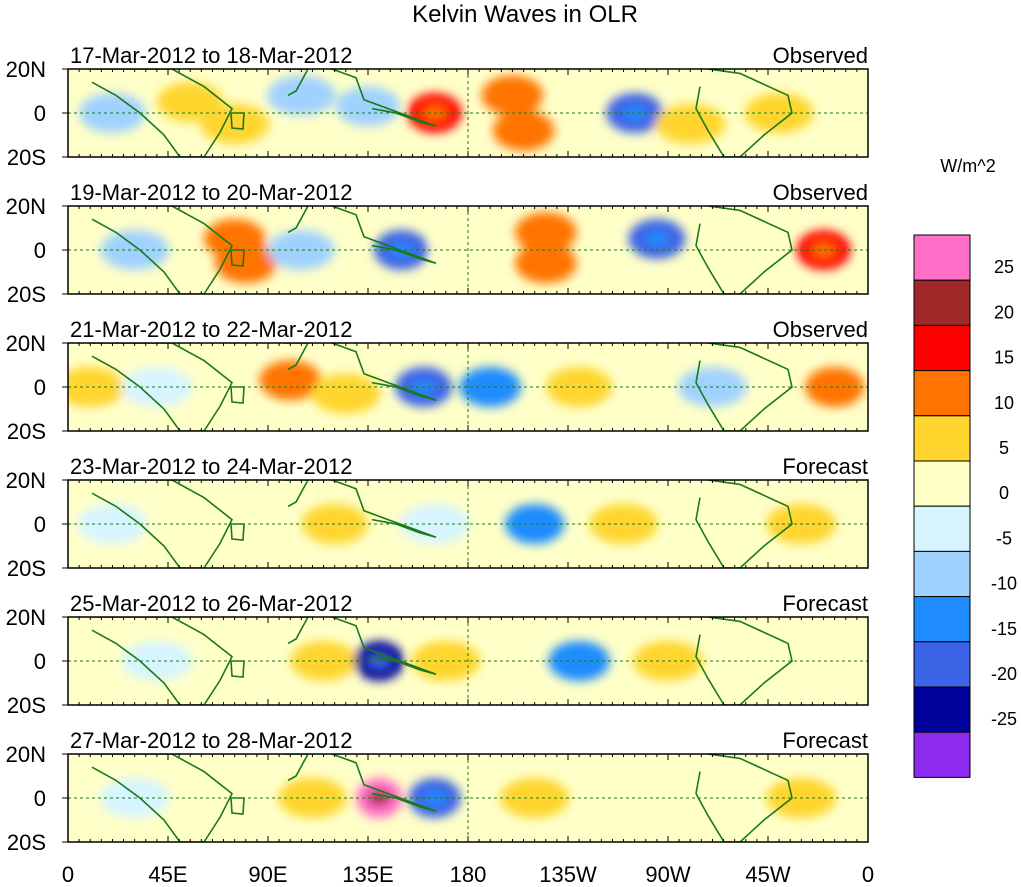  What do you see at coordinates (1004, 584) in the screenshot?
I see `colorbar-label: -10` at bounding box center [1004, 584].